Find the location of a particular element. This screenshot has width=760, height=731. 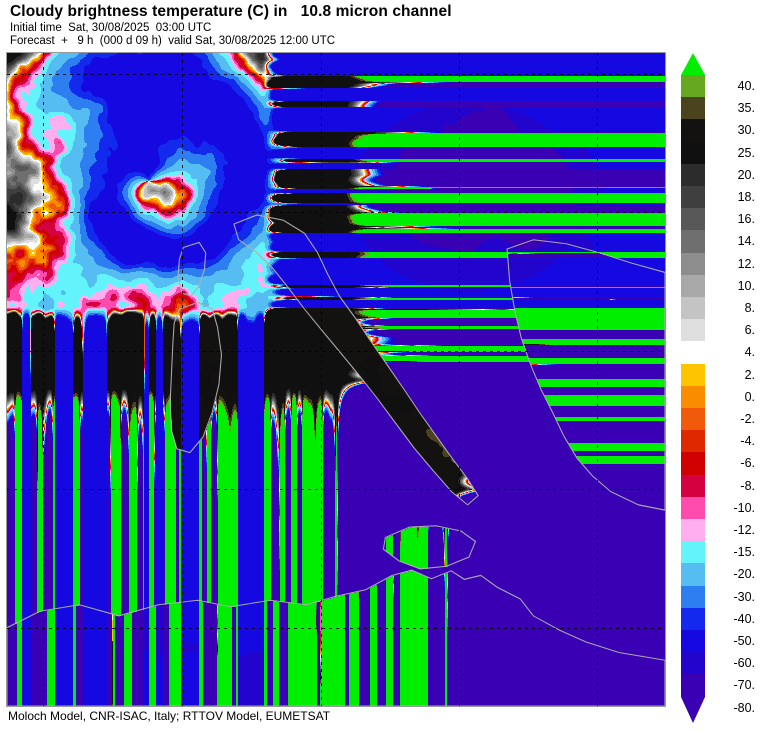

colorbar-tick-label: -50. is located at coordinates (744, 641).